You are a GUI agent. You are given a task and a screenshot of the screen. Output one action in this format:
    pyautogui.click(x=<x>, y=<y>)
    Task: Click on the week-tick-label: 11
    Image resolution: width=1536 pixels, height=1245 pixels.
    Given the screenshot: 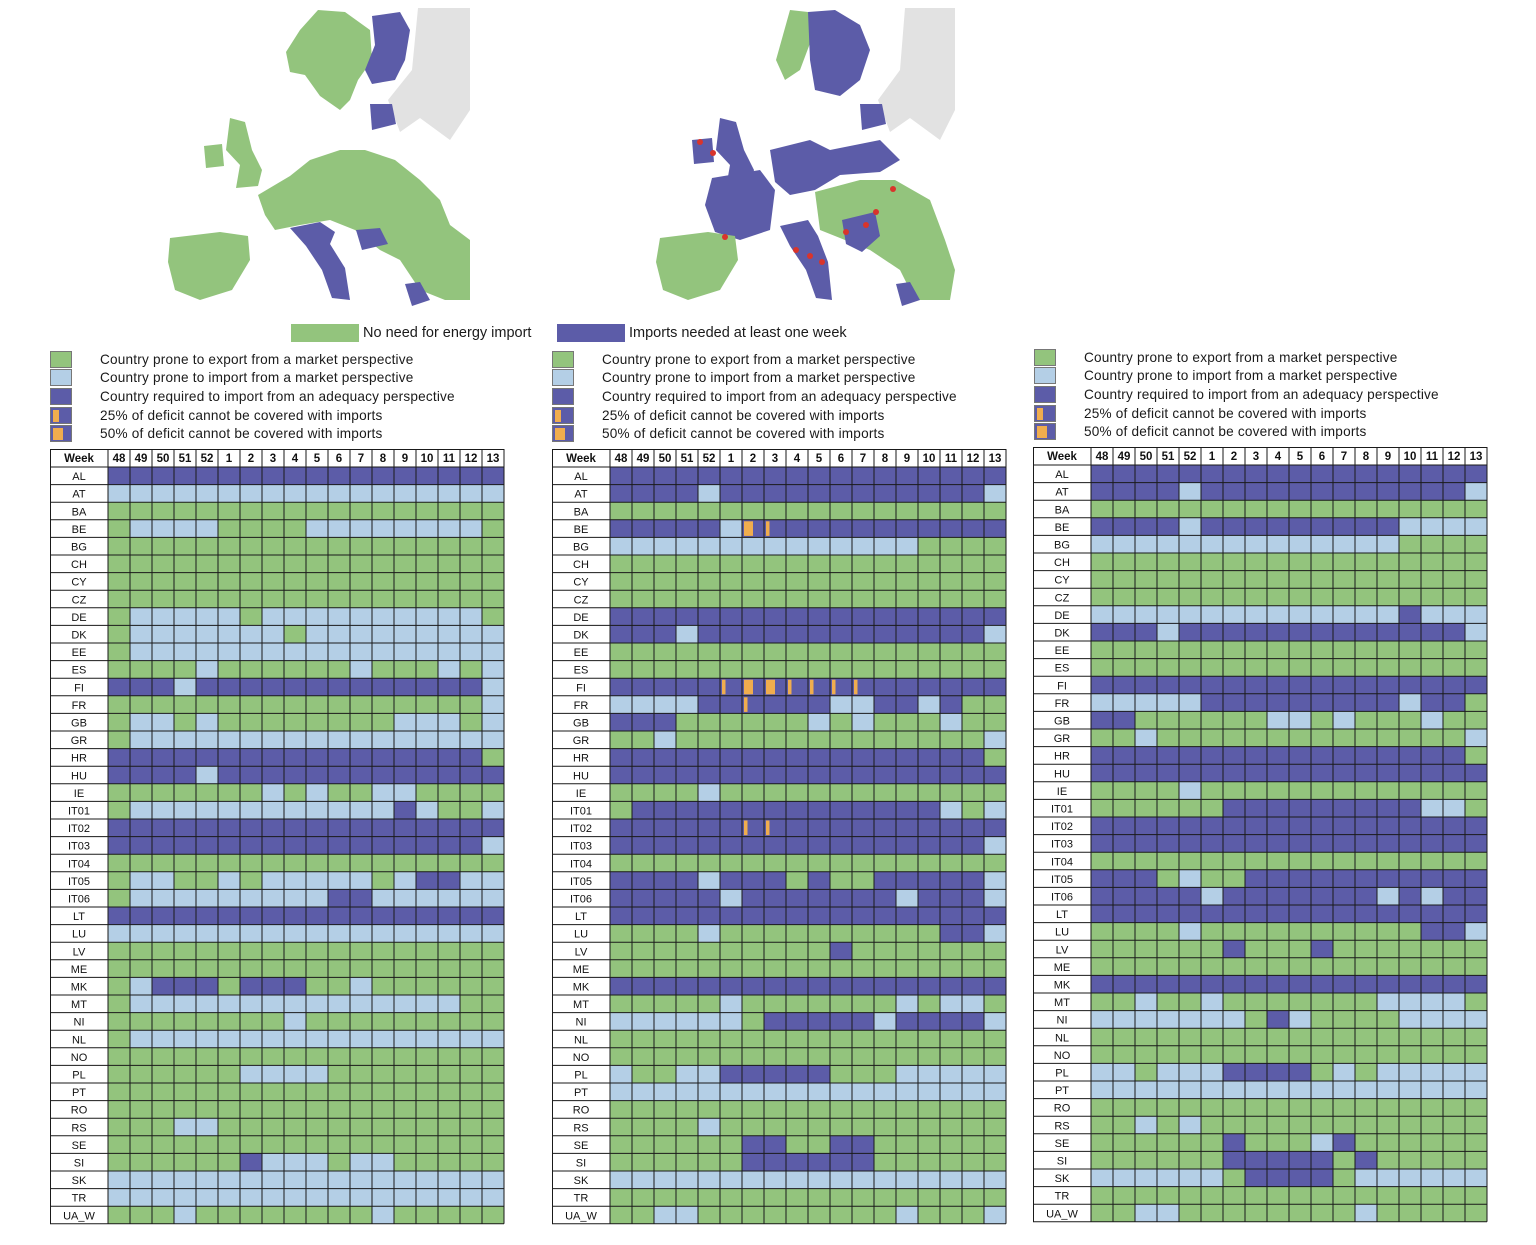 What is the action you would take?
    pyautogui.click(x=449, y=459)
    